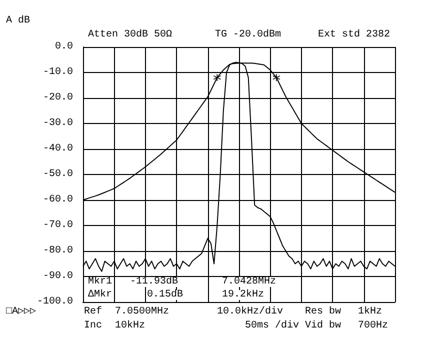 The image size is (440, 344). What do you see at coordinates (63, 47) in the screenshot?
I see `y-tick-label: 0.0` at bounding box center [63, 47].